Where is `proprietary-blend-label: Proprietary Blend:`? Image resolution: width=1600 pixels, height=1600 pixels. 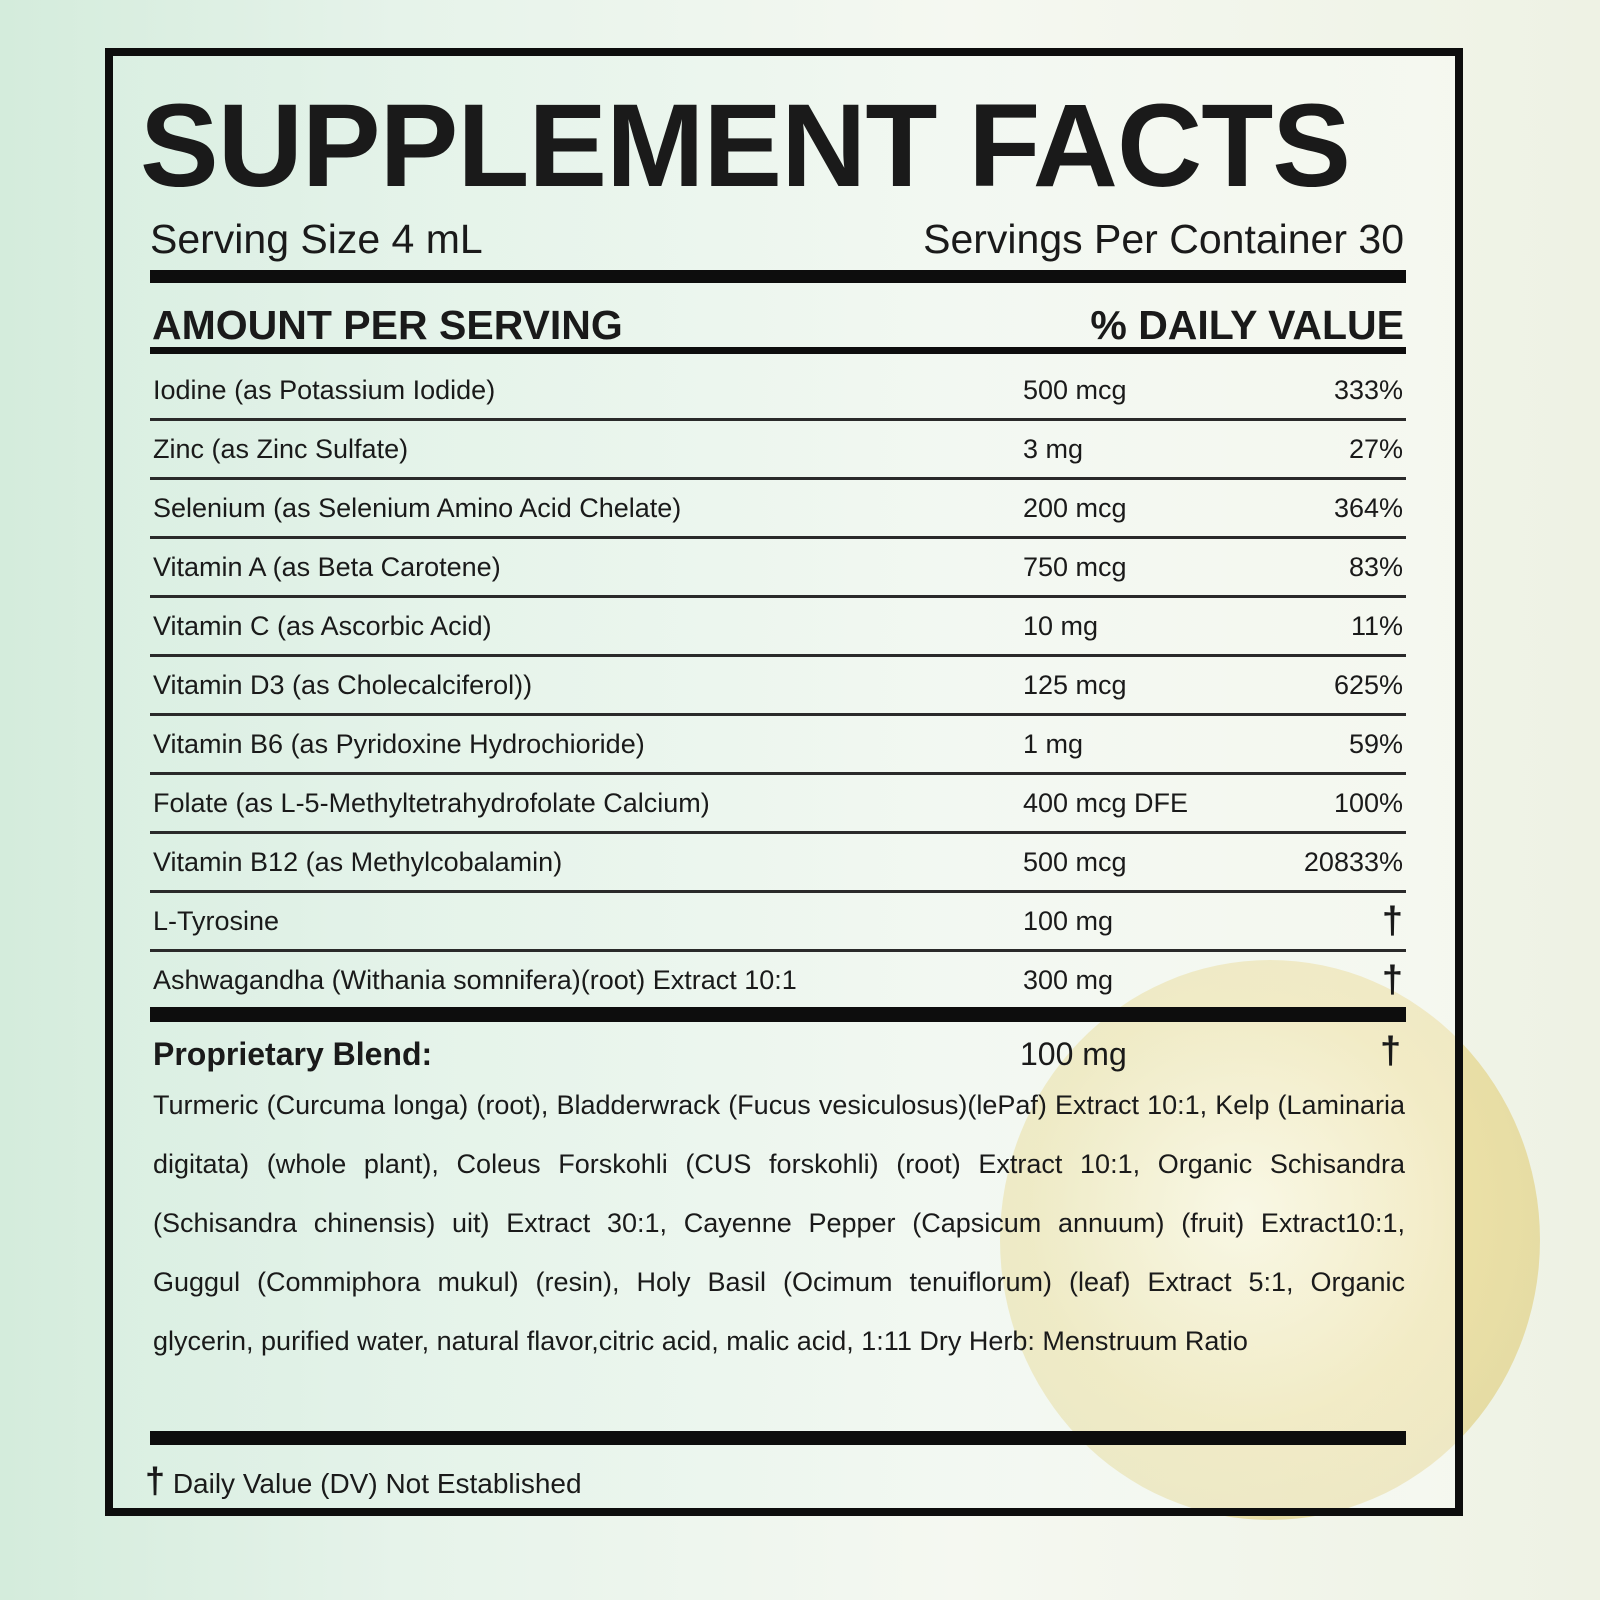
proprietary-blend-label: Proprietary Blend: is located at coordinates (293, 1054).